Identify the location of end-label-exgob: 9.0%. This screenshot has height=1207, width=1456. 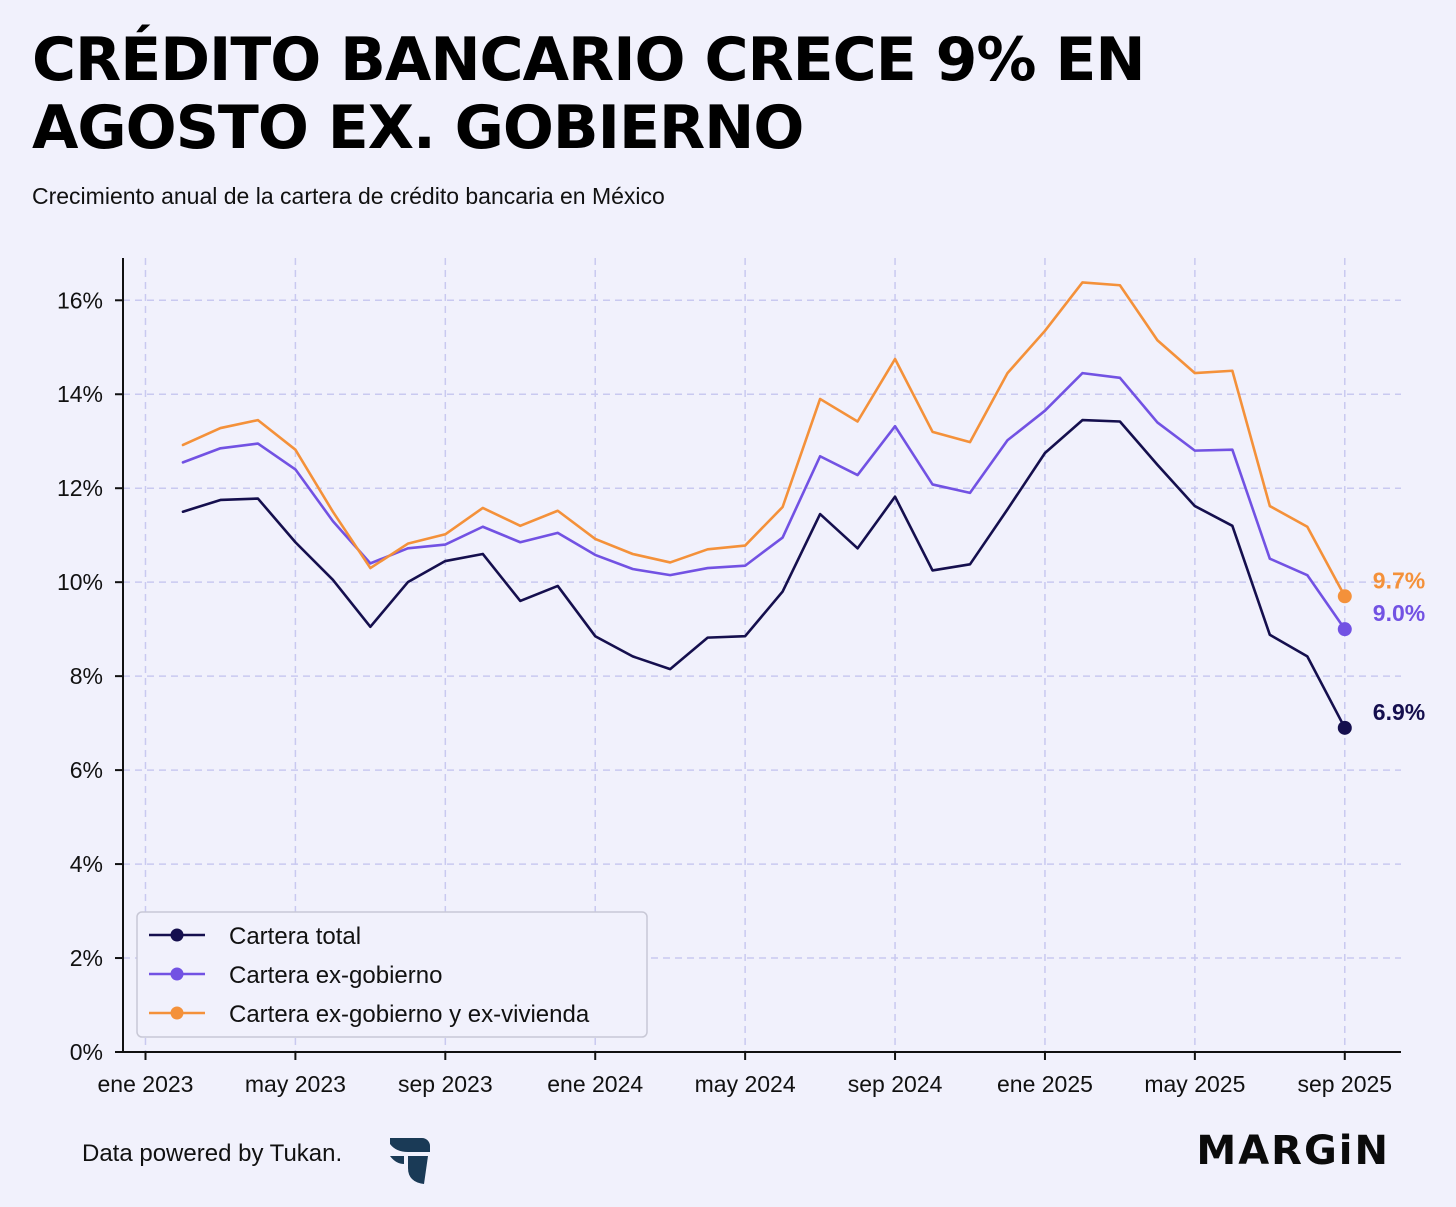
(1399, 613).